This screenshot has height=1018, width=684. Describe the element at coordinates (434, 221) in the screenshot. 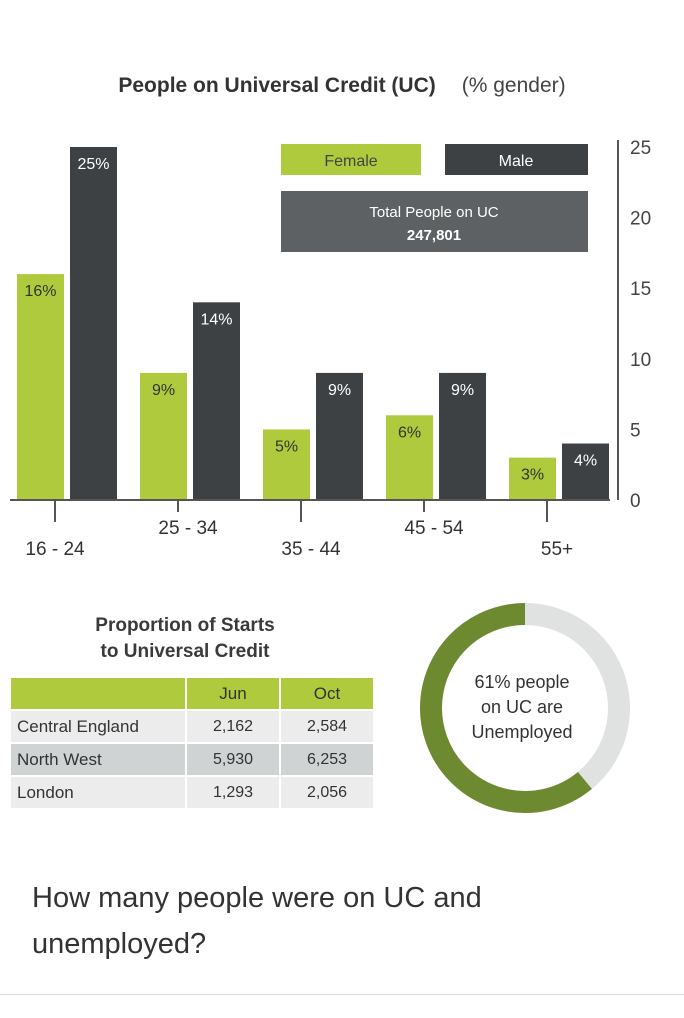

I see `total-box` at that location.